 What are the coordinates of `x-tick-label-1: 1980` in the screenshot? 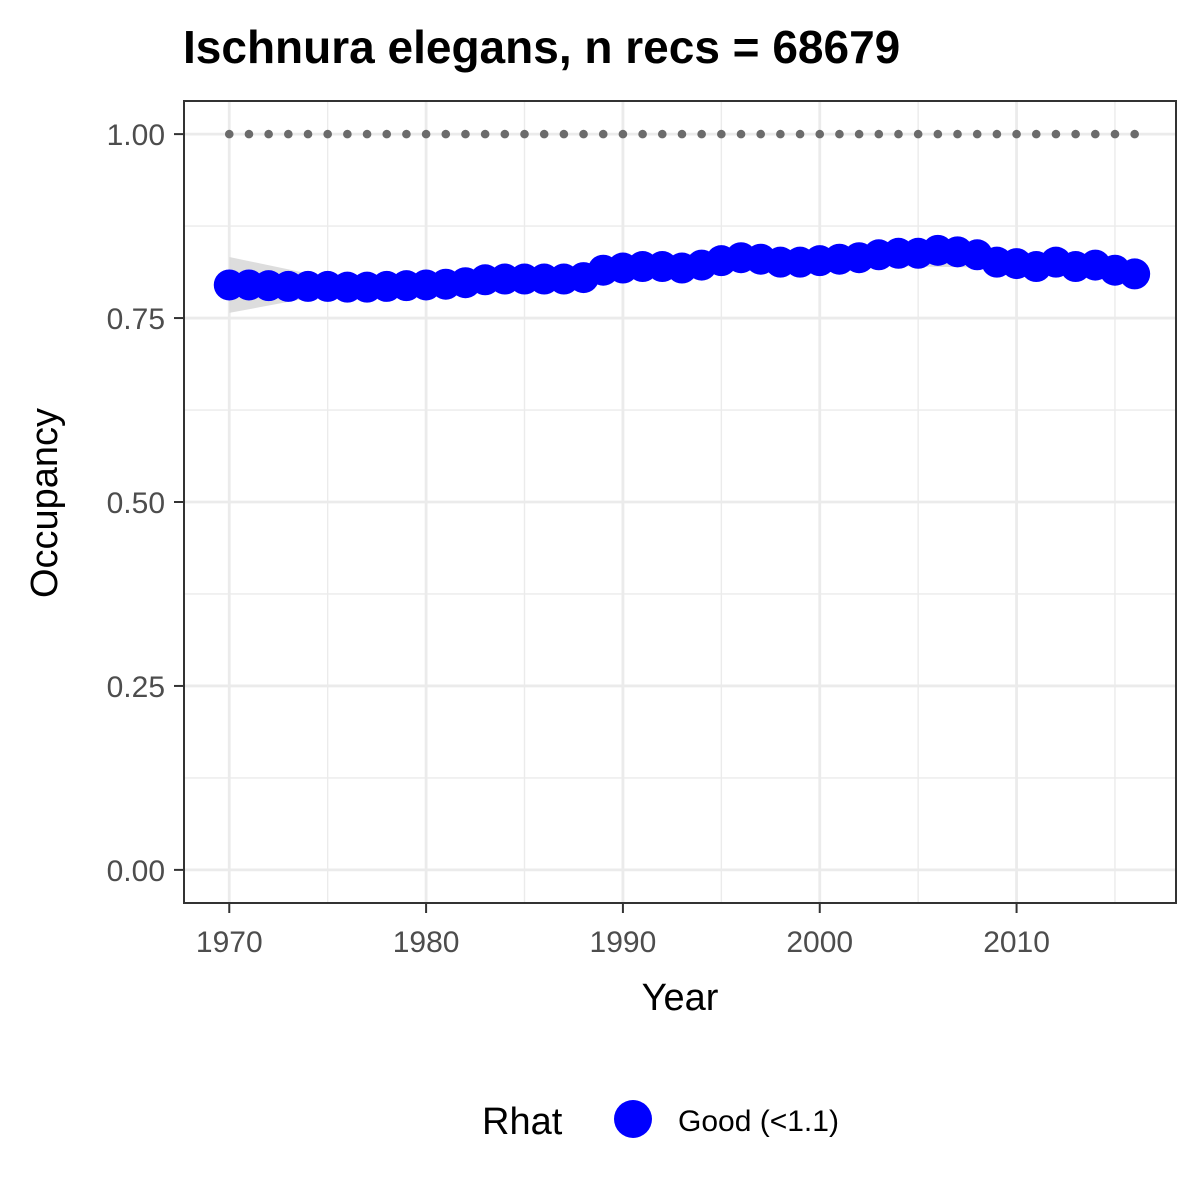 It's located at (426, 942).